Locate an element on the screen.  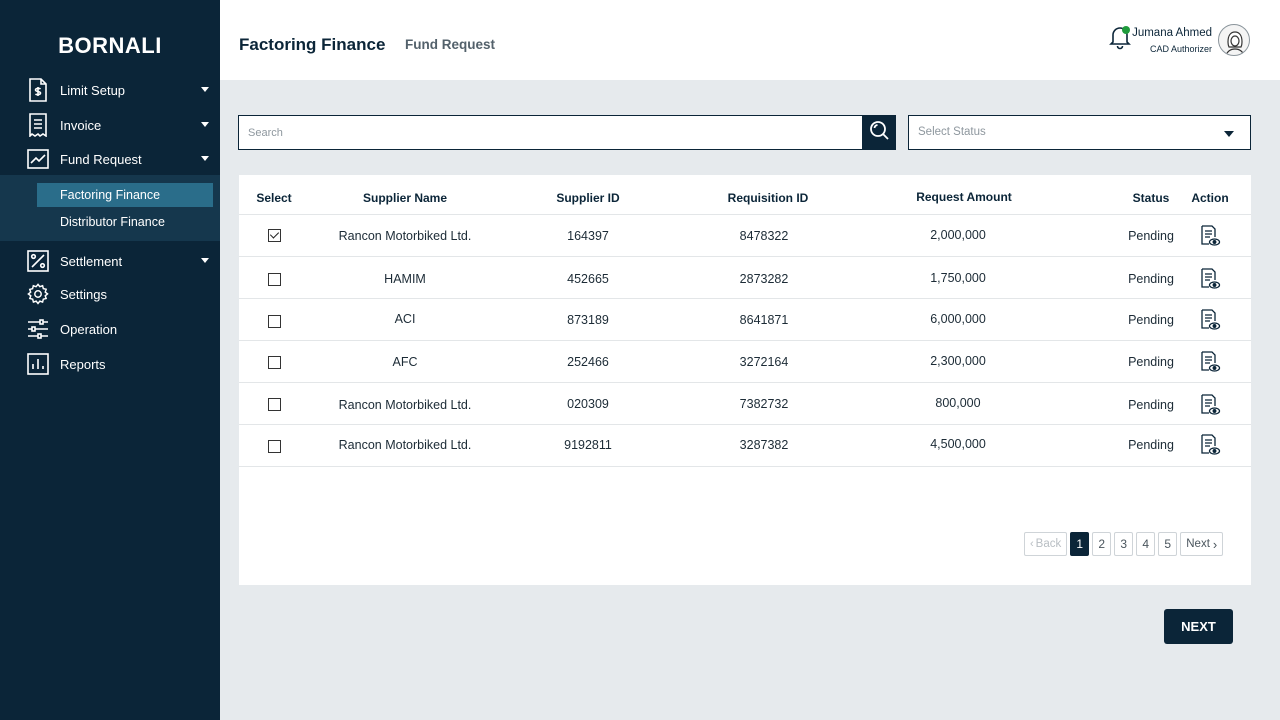
column-header-request-amount: Request Amount is located at coordinates (964, 197).